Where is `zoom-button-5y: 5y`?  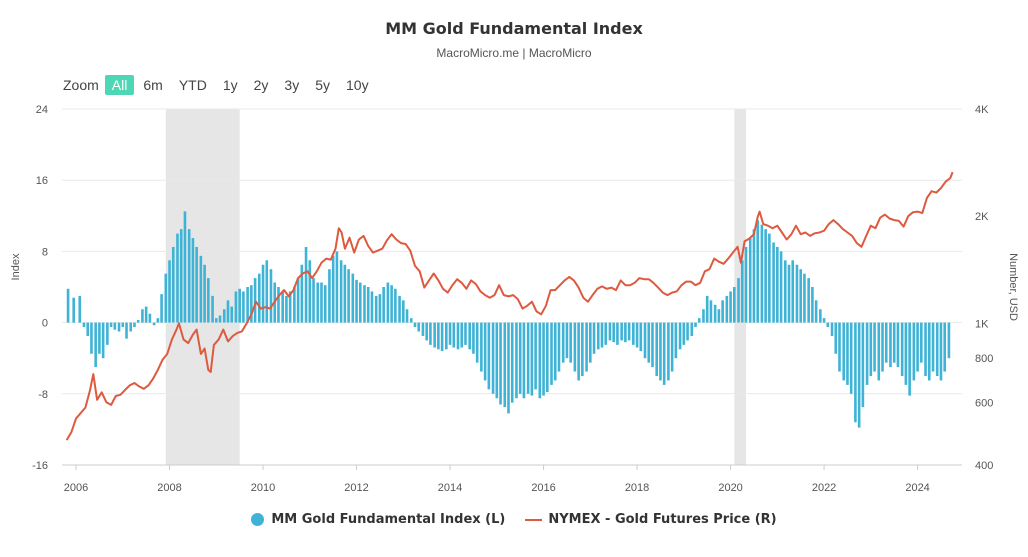 zoom-button-5y: 5y is located at coordinates (322, 85).